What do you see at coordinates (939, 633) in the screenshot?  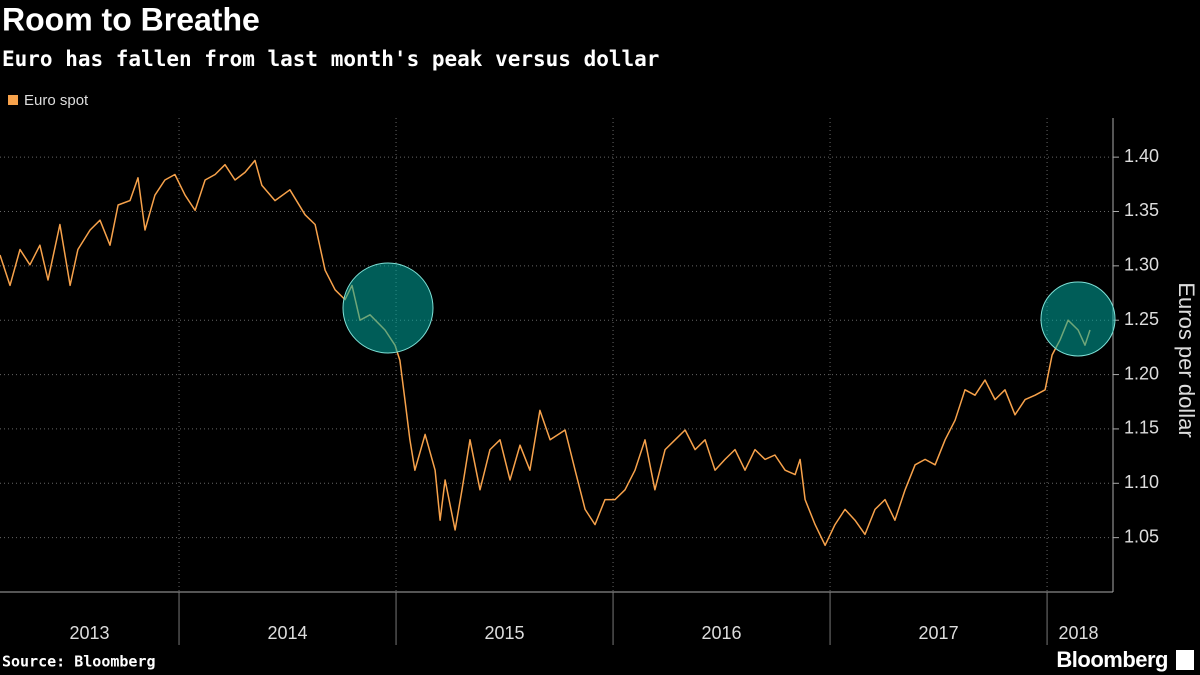 I see `x-tick-label: 2017` at bounding box center [939, 633].